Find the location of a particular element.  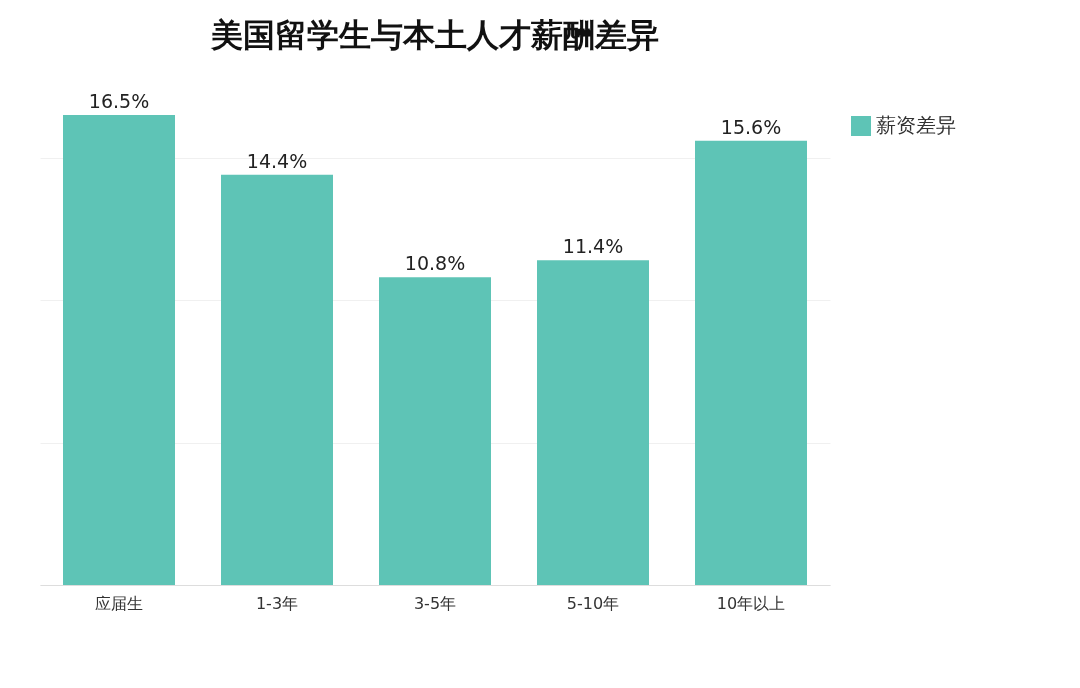

data-label: 14.4% is located at coordinates (277, 160).